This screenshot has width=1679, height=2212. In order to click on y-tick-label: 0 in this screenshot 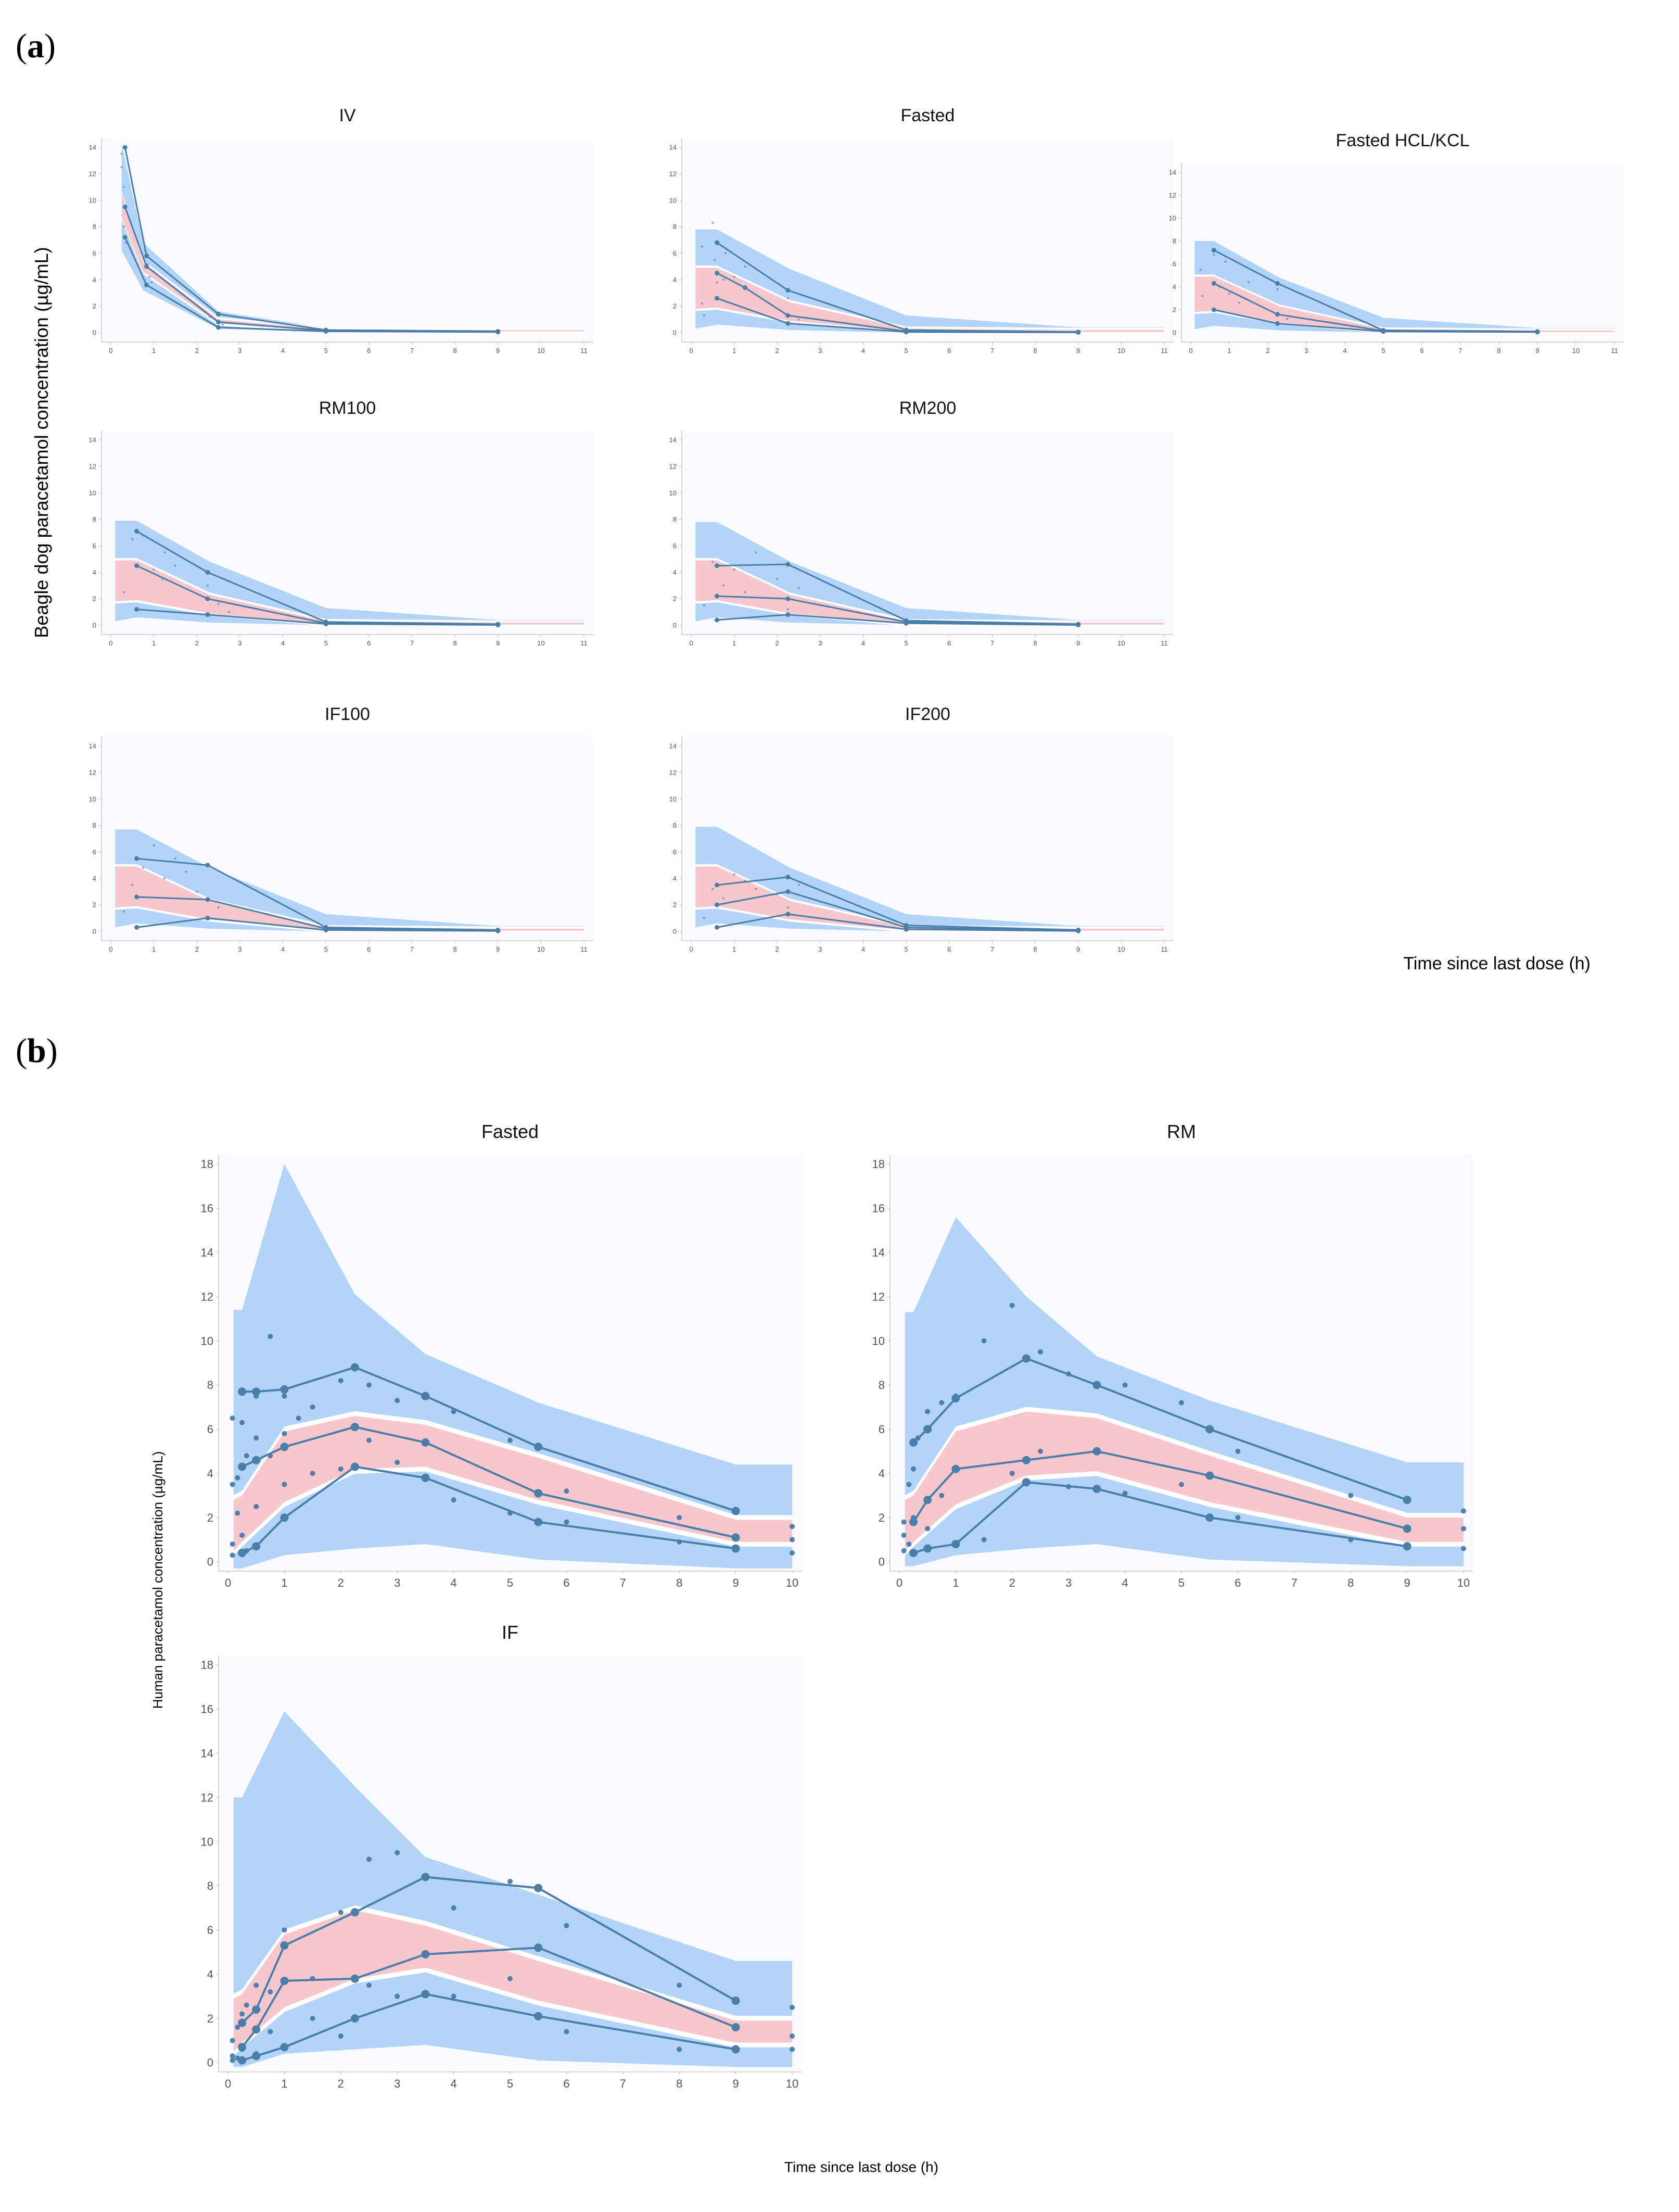, I will do `click(210, 2062)`.